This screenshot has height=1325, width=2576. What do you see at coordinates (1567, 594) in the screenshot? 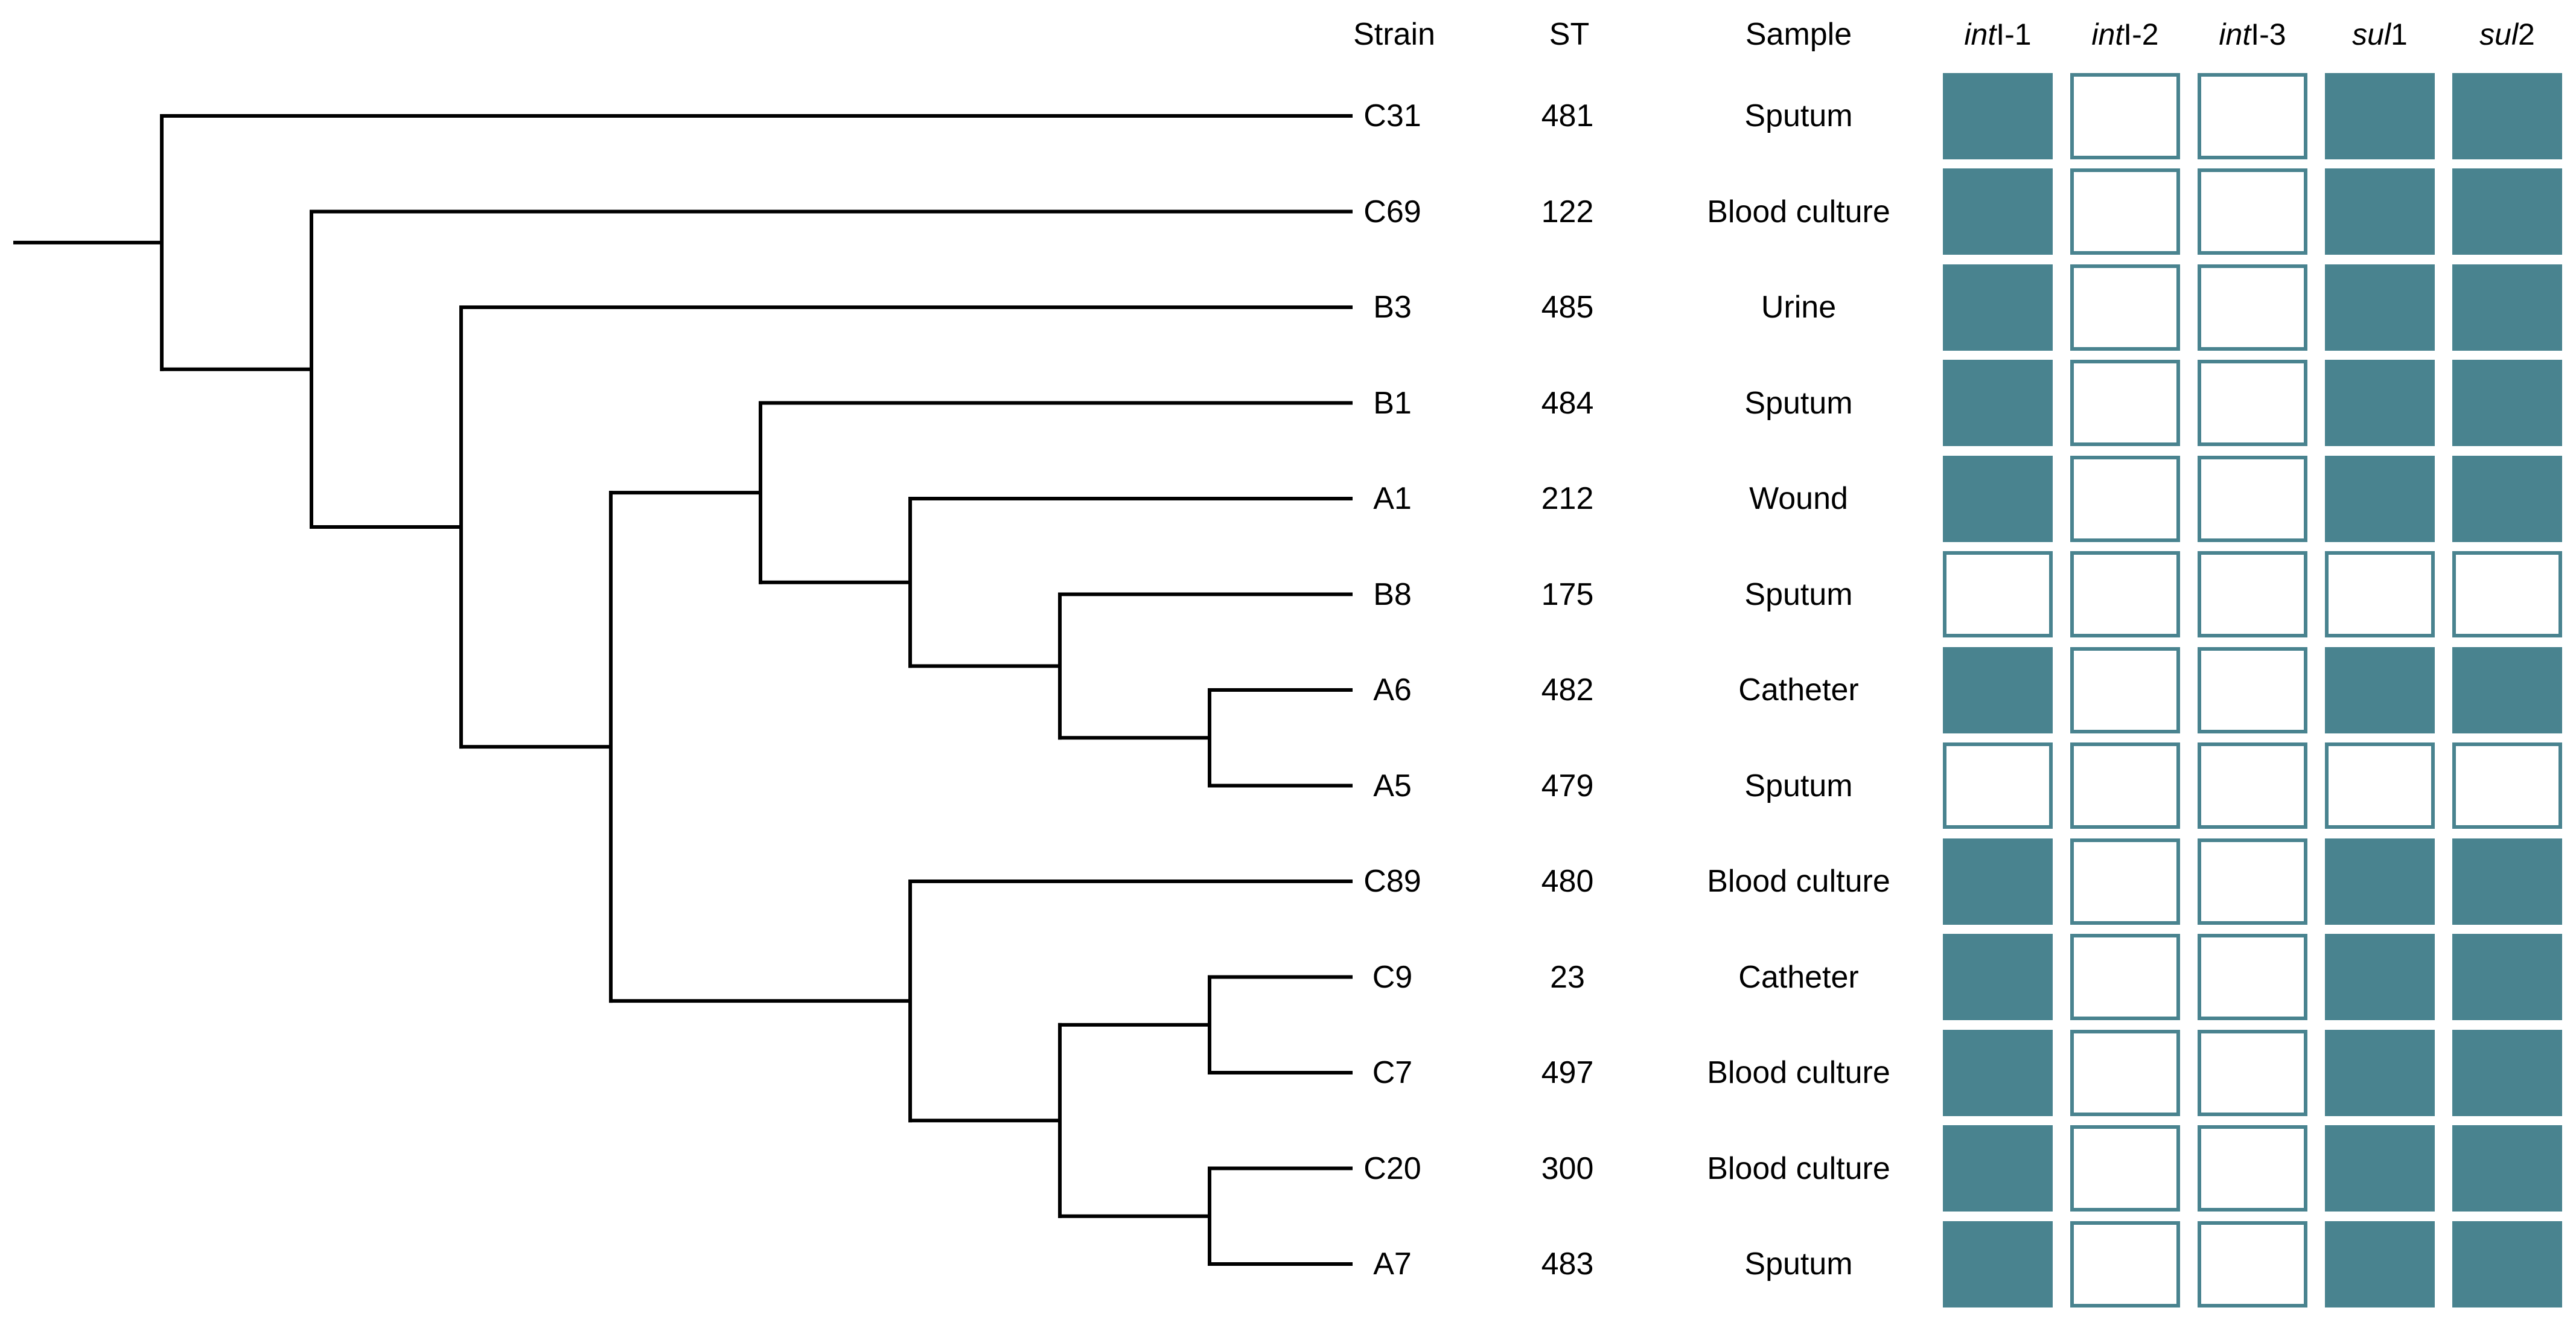
I see `st-value: 175` at bounding box center [1567, 594].